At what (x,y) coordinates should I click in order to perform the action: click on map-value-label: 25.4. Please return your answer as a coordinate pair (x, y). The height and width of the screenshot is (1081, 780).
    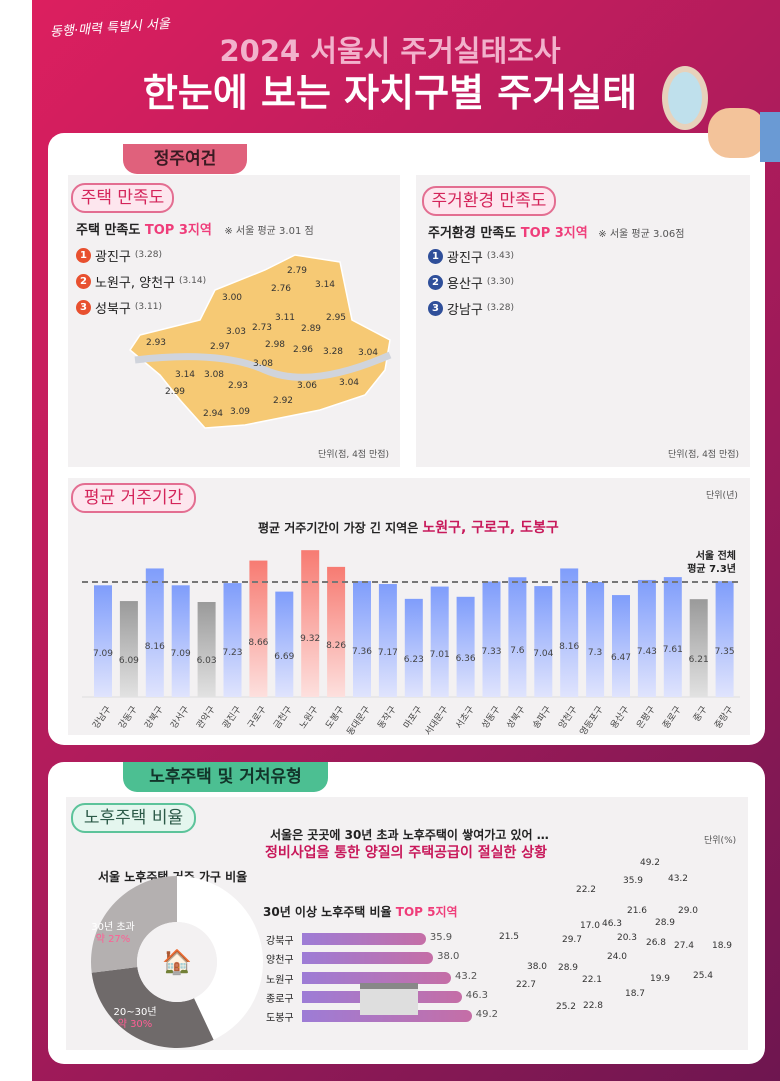
    Looking at the image, I should click on (703, 976).